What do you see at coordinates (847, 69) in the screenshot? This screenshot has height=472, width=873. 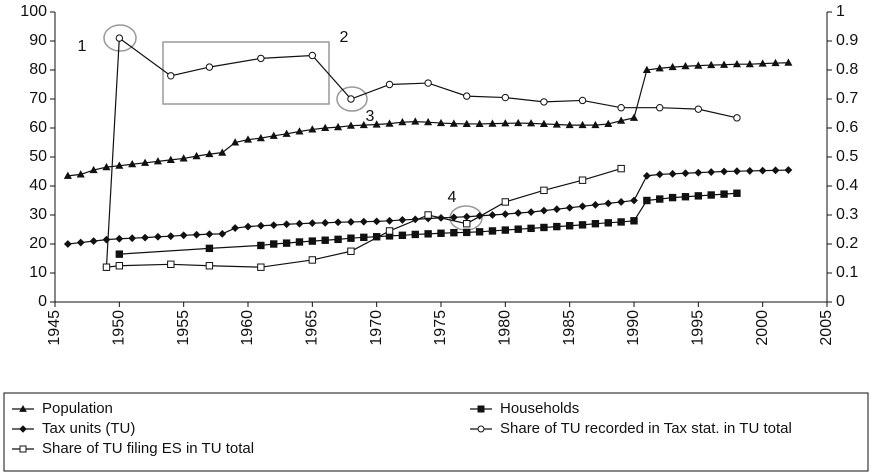 I see `y2-tick-label: 0.8` at bounding box center [847, 69].